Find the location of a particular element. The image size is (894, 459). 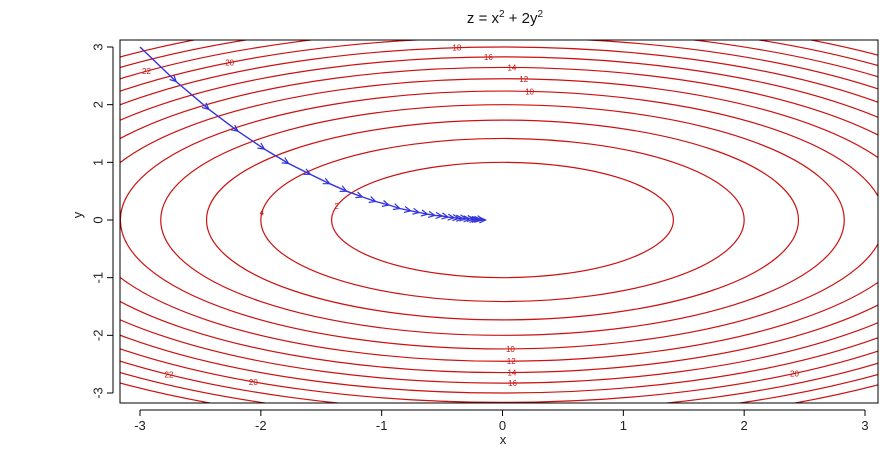

contour-label: 2 is located at coordinates (336, 206).